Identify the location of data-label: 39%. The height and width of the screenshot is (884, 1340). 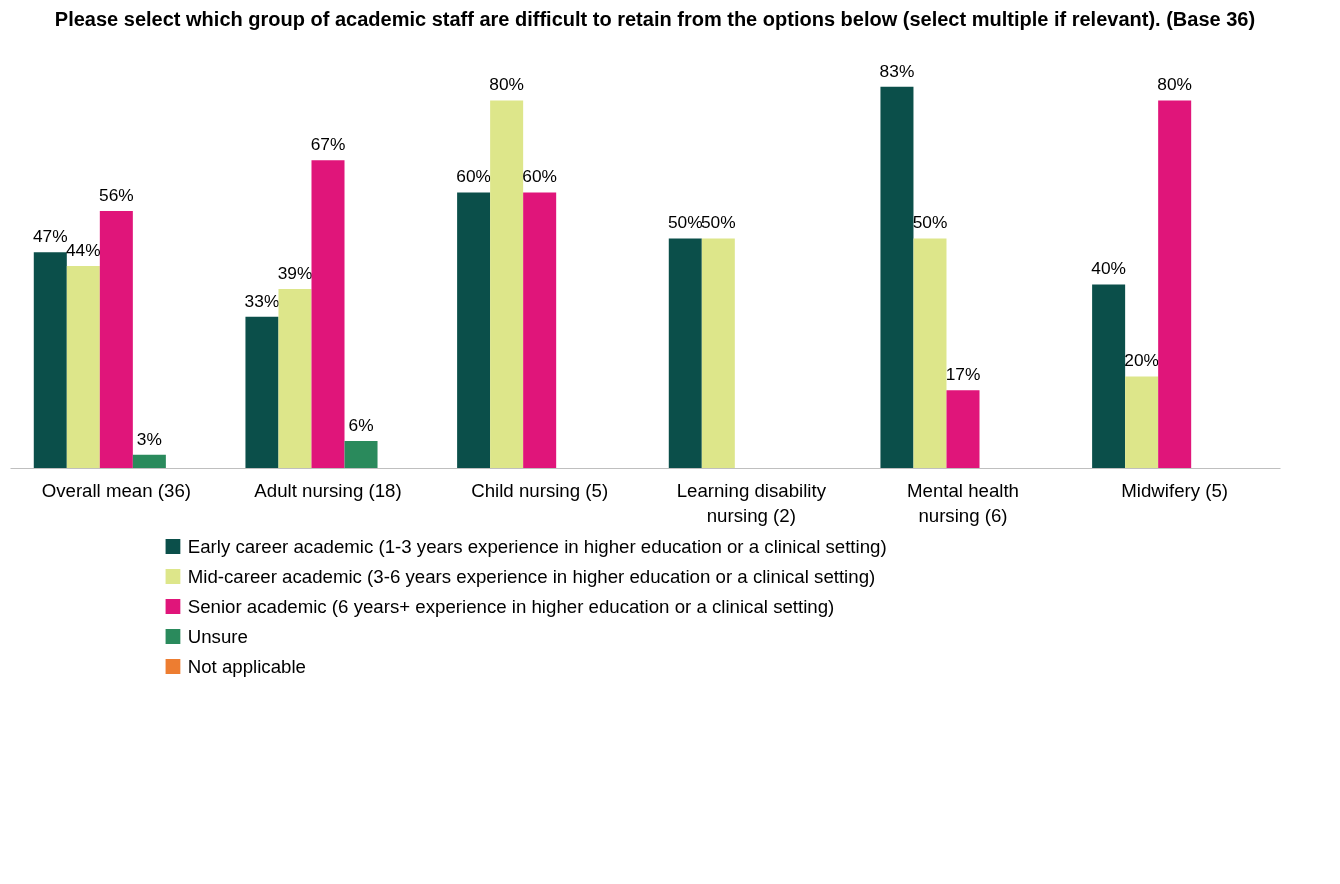
(295, 273).